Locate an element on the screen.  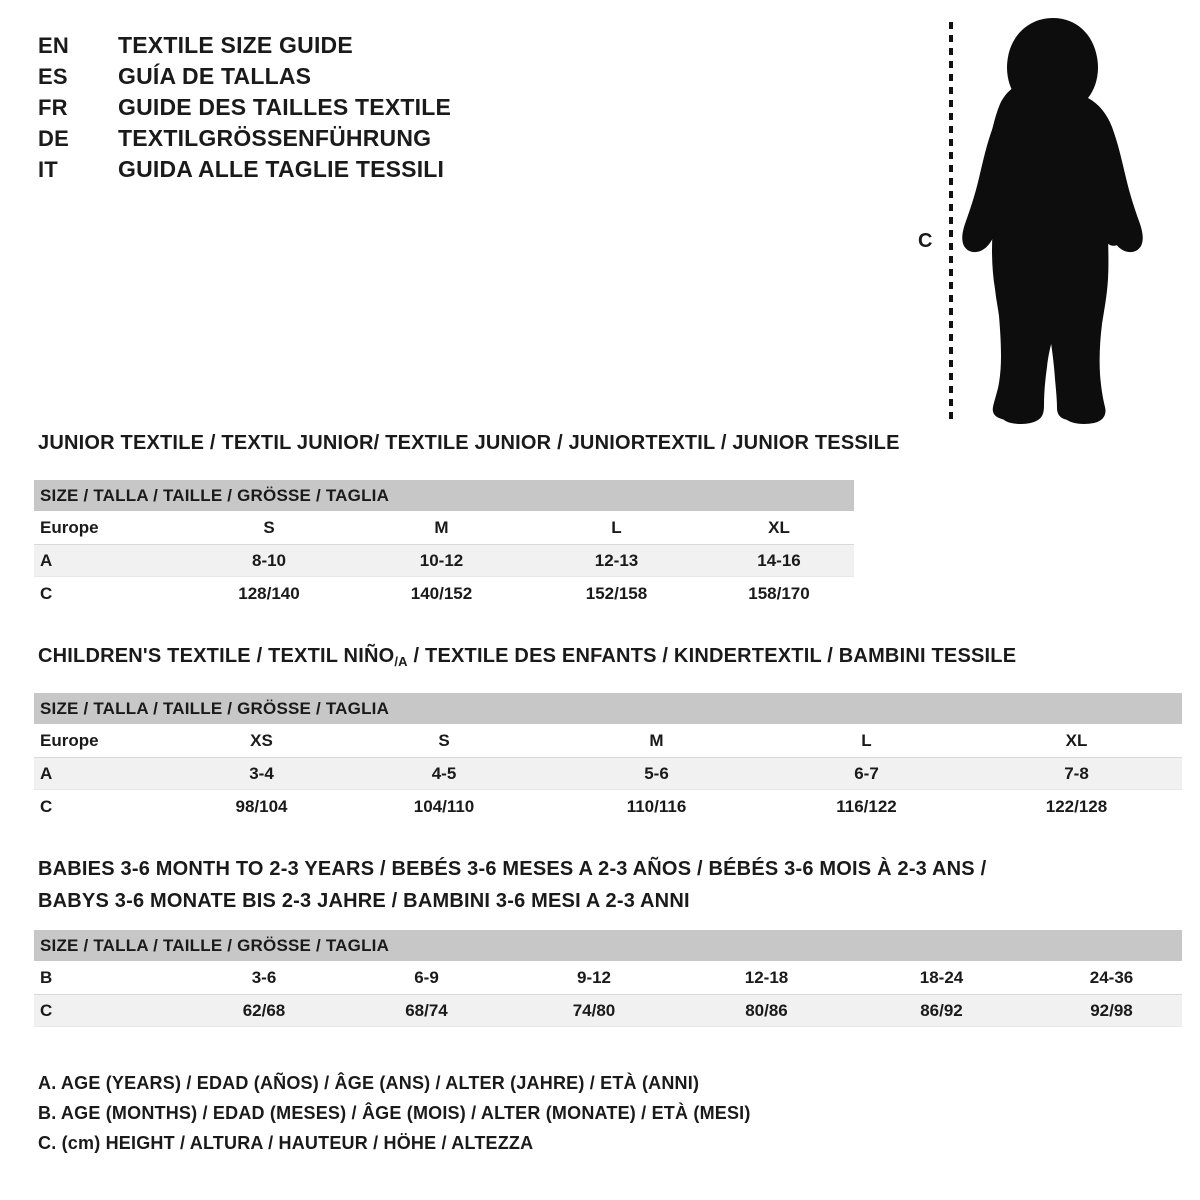
guide-title-de: TEXTILGRÖSSENFÜHRUNG is located at coordinates (275, 138).